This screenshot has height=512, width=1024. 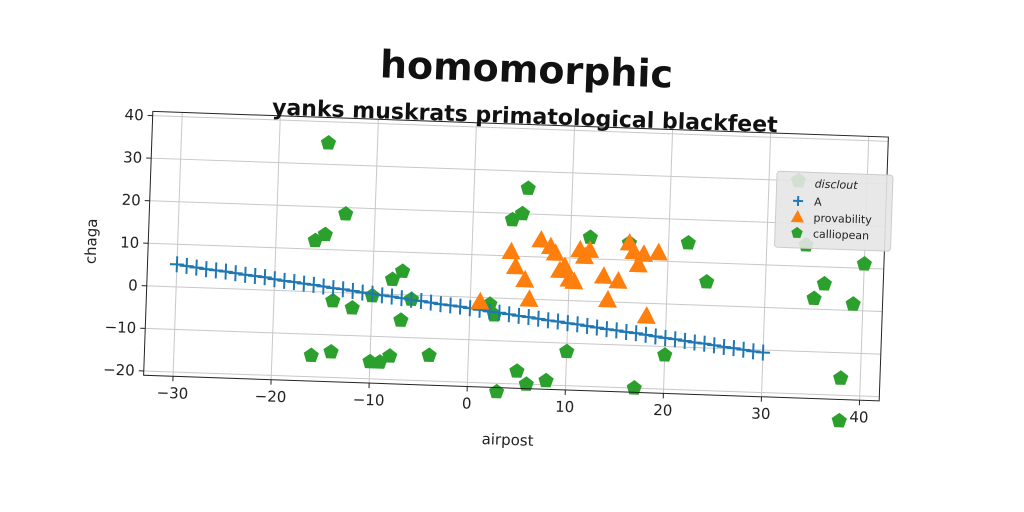 I want to click on series-provability, so click(x=569, y=276).